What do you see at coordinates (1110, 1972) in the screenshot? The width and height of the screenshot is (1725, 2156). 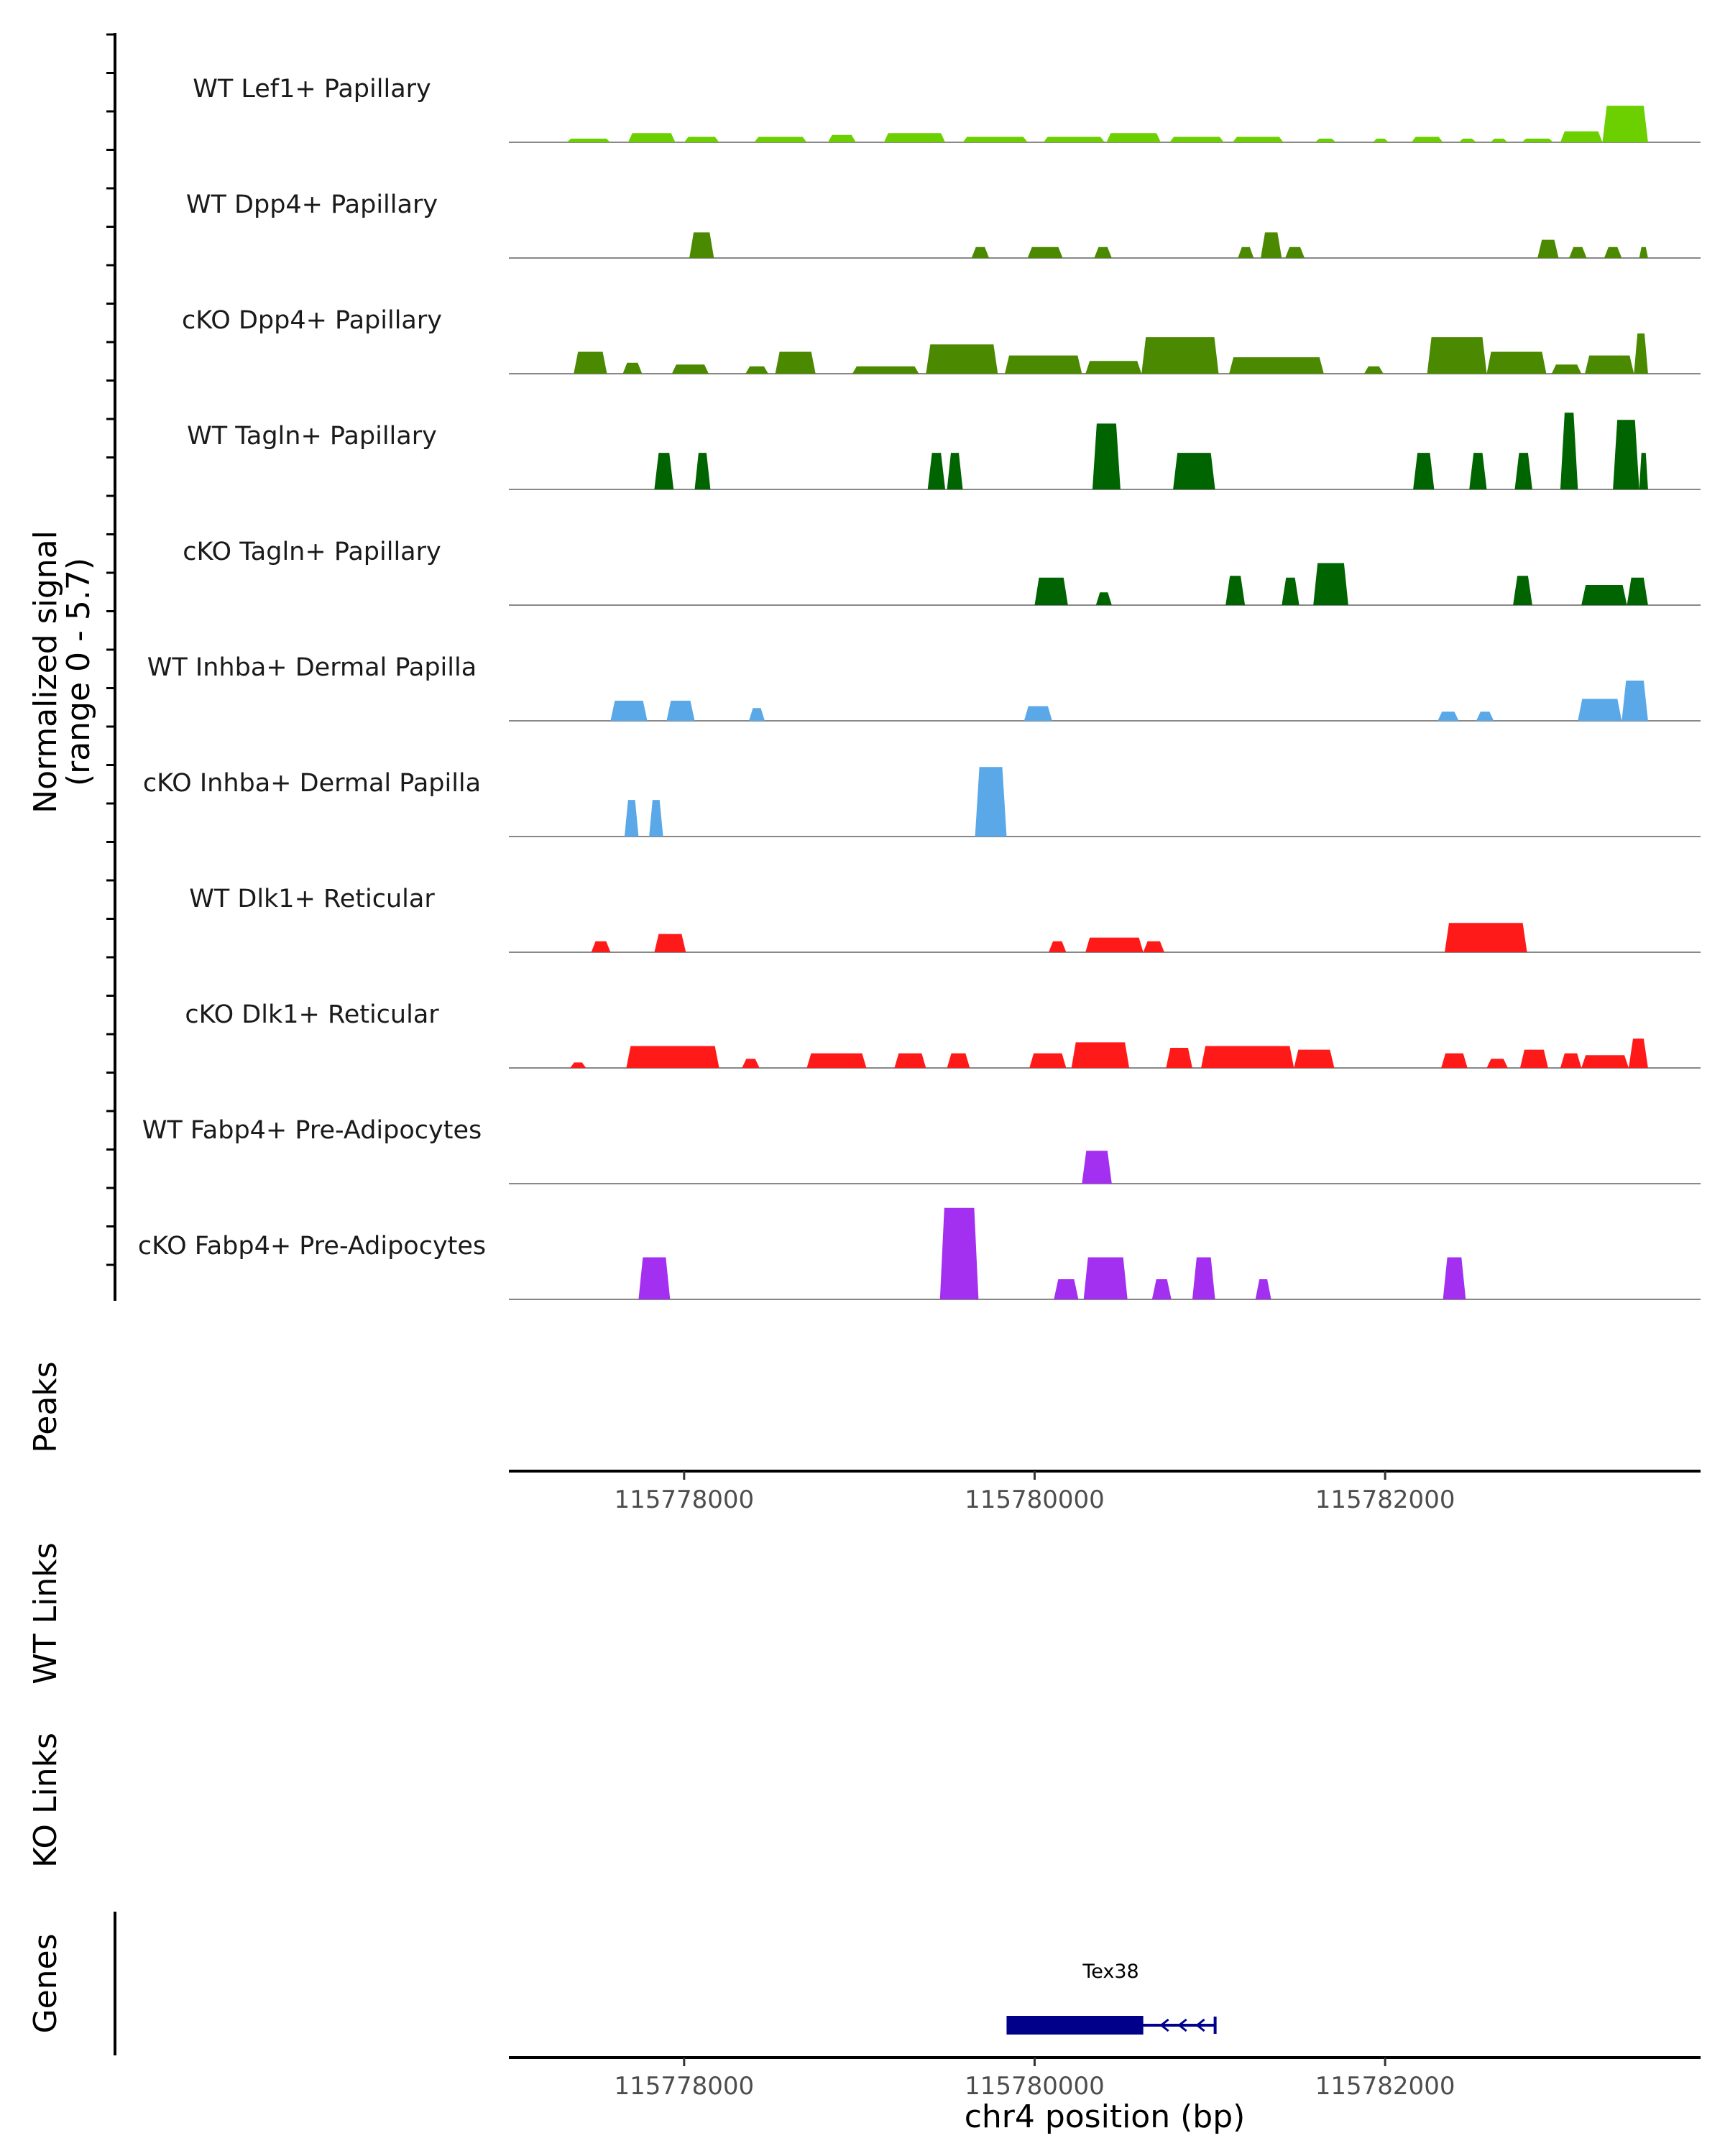 I see `gene-label: Tex38` at bounding box center [1110, 1972].